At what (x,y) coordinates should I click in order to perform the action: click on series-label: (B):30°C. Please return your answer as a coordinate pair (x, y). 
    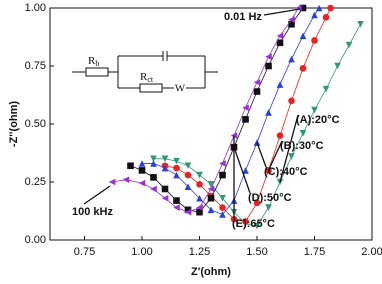
    Looking at the image, I should click on (302, 146).